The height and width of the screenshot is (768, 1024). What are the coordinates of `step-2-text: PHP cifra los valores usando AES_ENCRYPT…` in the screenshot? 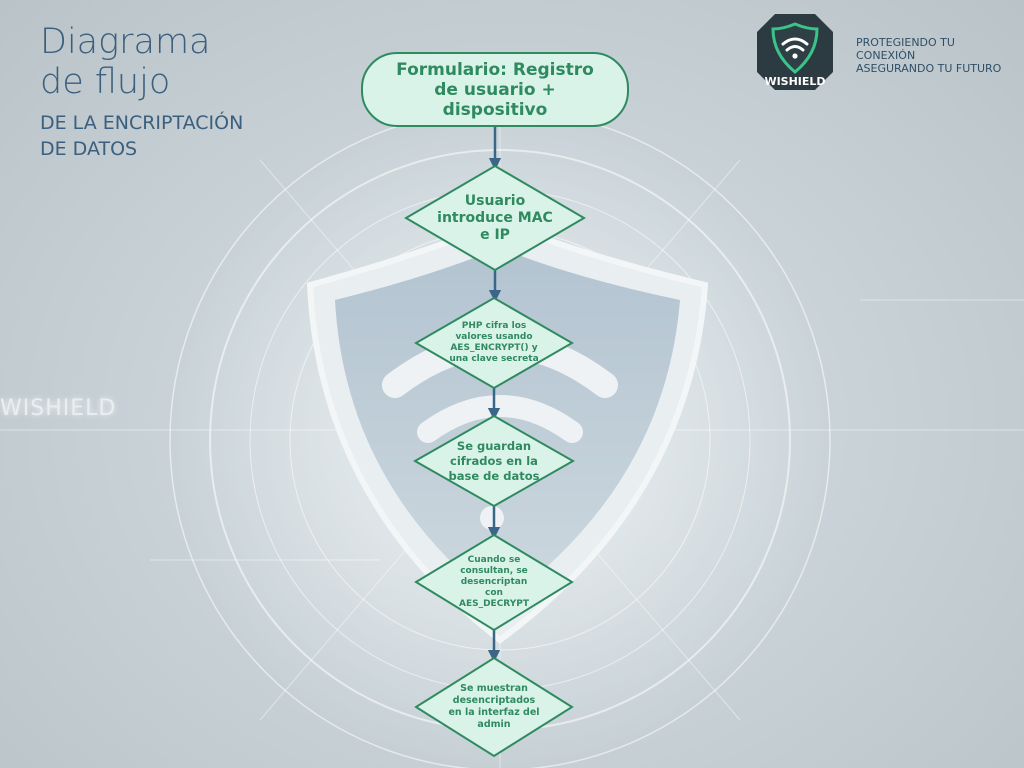 It's located at (494, 342).